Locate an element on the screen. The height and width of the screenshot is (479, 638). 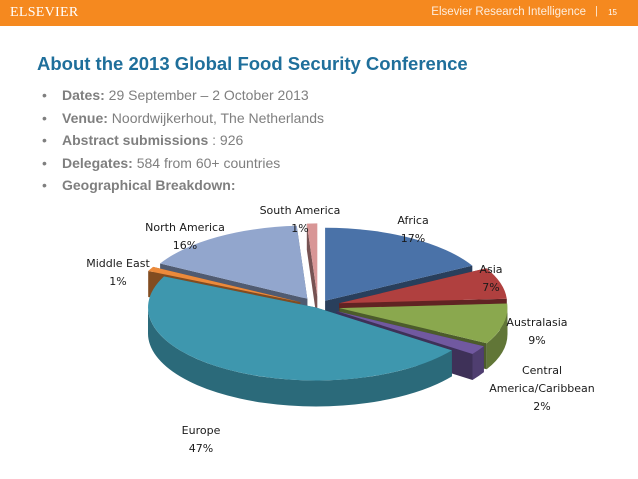
data-label-south-america: South America 1% is located at coordinates (300, 219).